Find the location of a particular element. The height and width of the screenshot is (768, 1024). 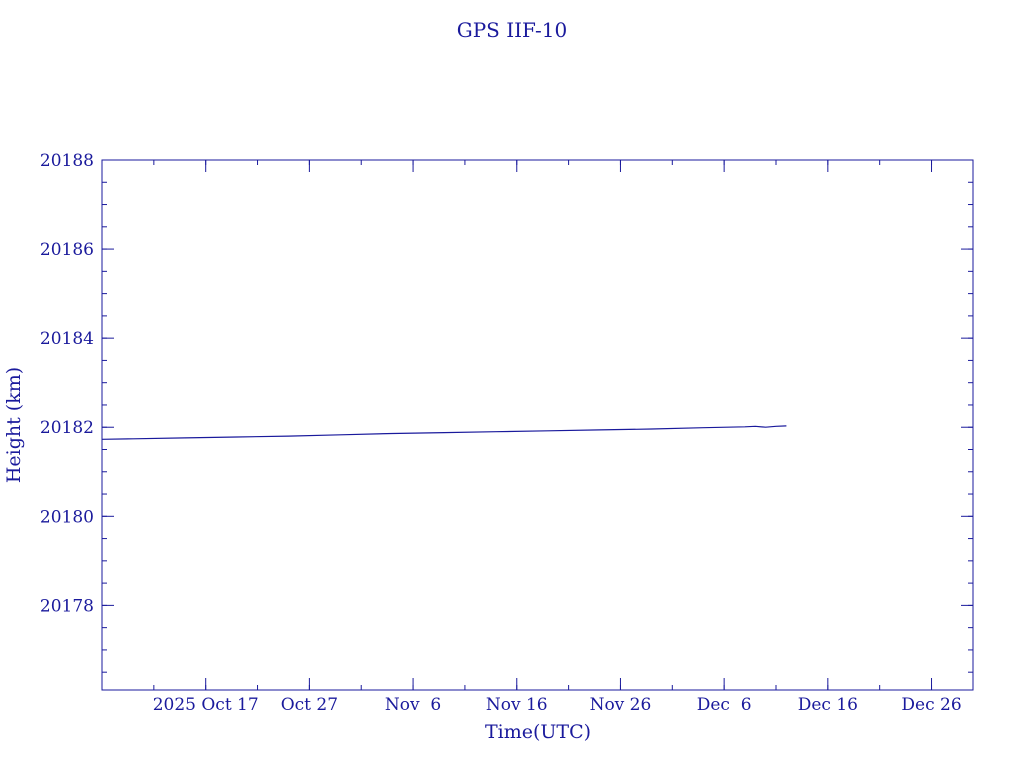

y-tick-label: 20184 is located at coordinates (67, 339).